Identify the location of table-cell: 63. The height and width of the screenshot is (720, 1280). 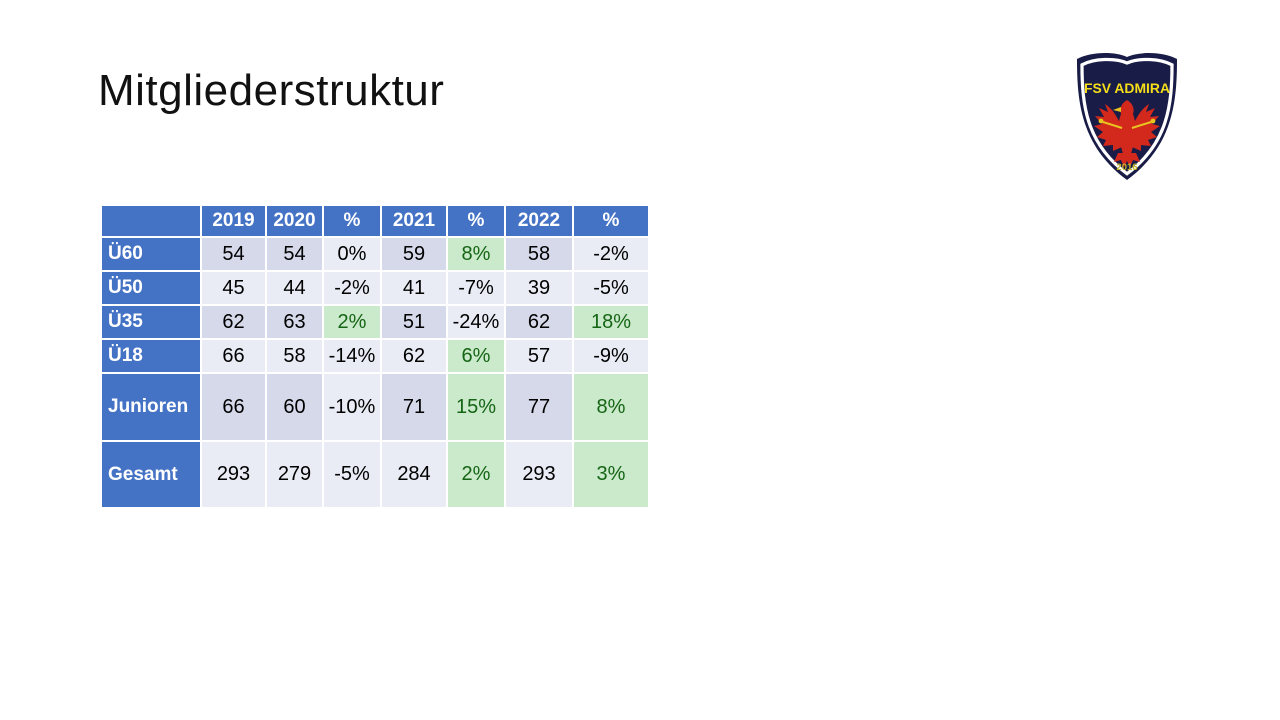
(294, 322).